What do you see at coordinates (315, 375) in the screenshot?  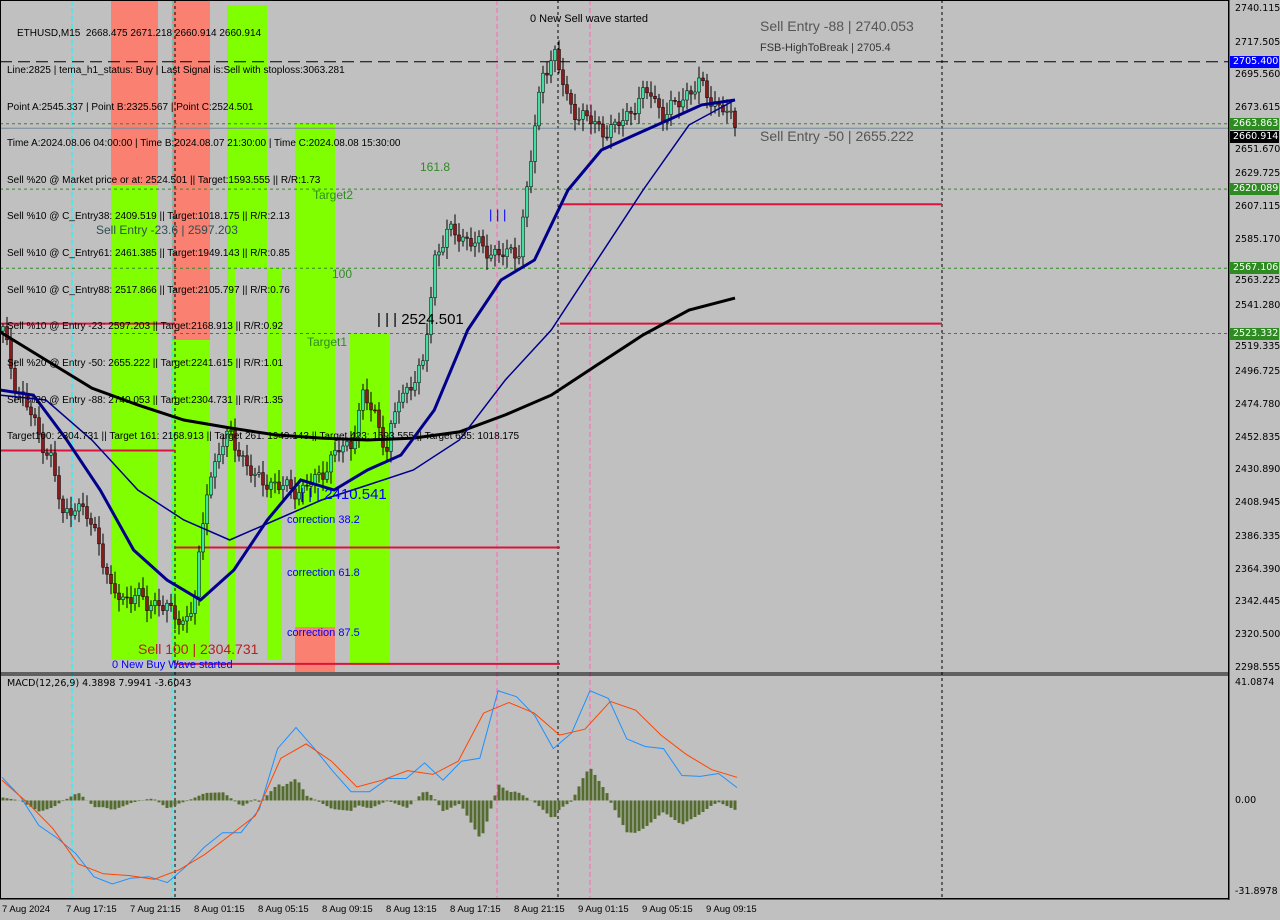 I see `zone-green` at bounding box center [315, 375].